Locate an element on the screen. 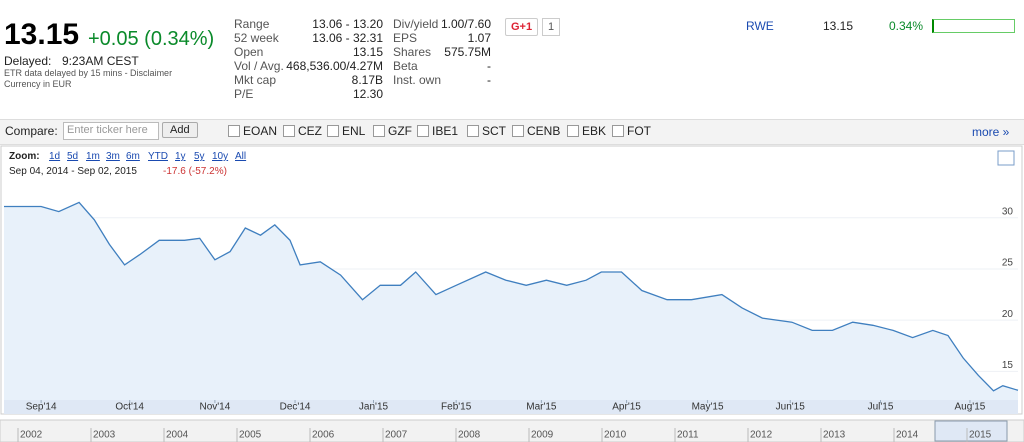 This screenshot has width=1024, height=442. navigator-year: 2003 is located at coordinates (104, 435).